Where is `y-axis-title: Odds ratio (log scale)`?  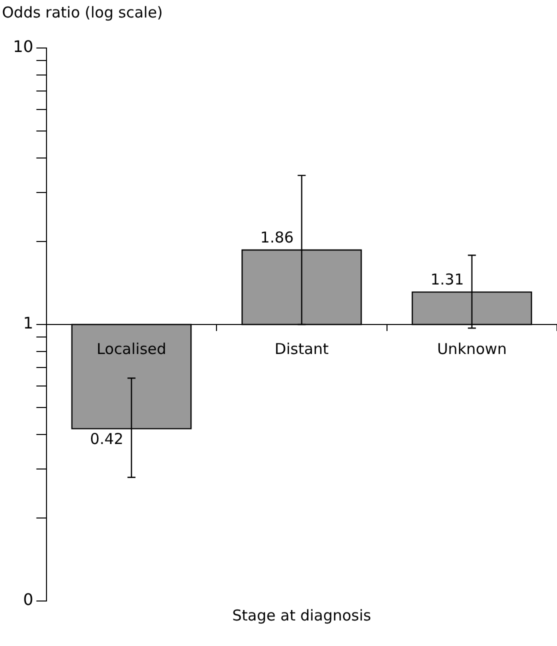 y-axis-title: Odds ratio (log scale) is located at coordinates (82, 12).